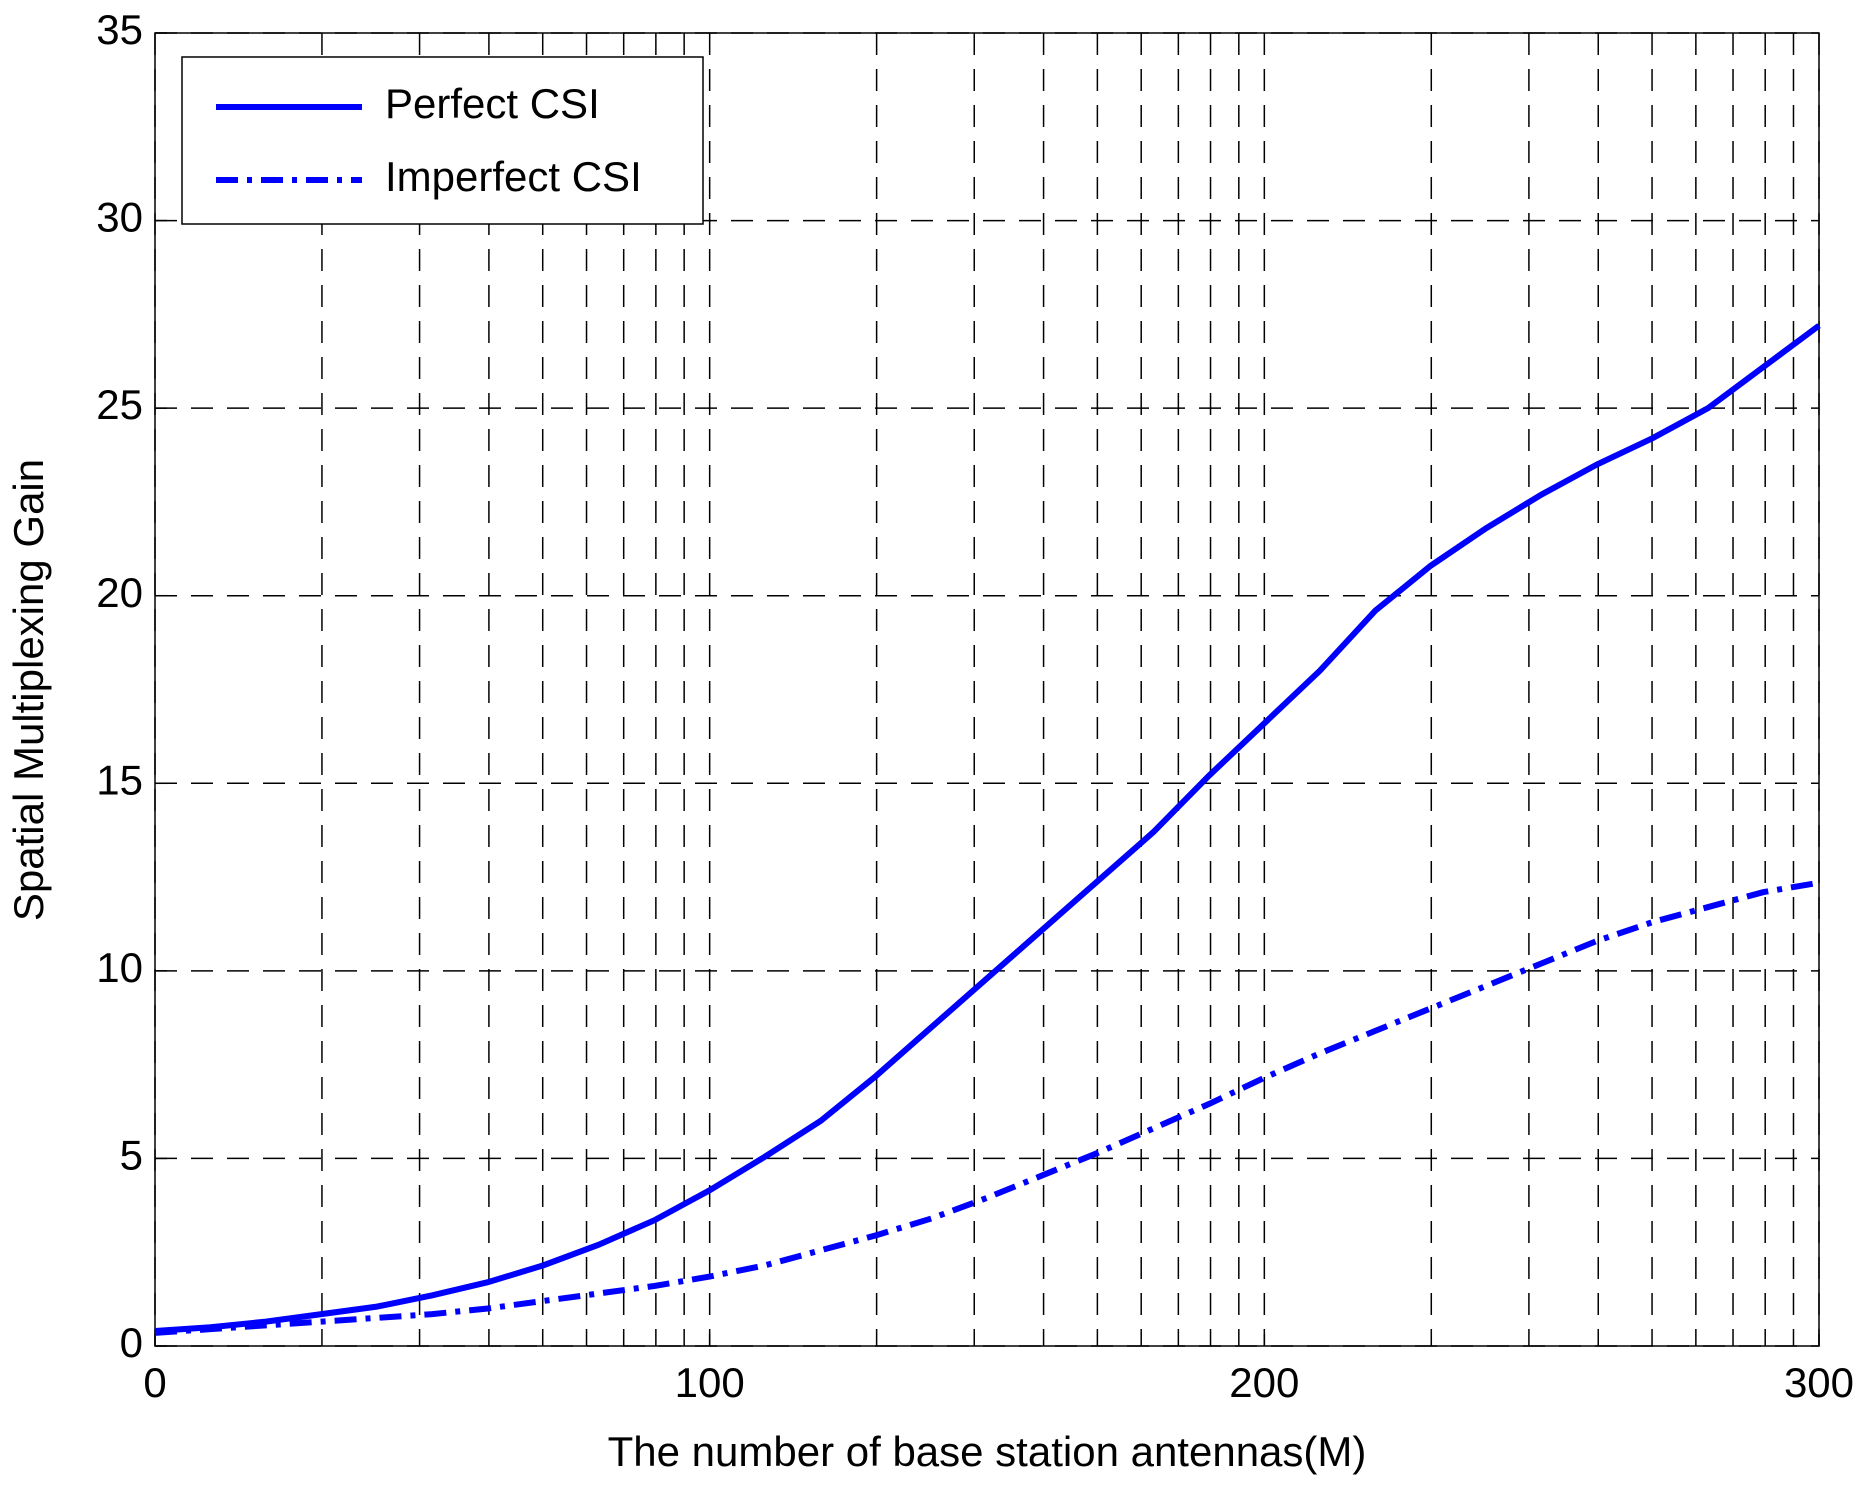 The width and height of the screenshot is (1868, 1490). Describe the element at coordinates (1819, 1382) in the screenshot. I see `x-tick-label: 300` at that location.